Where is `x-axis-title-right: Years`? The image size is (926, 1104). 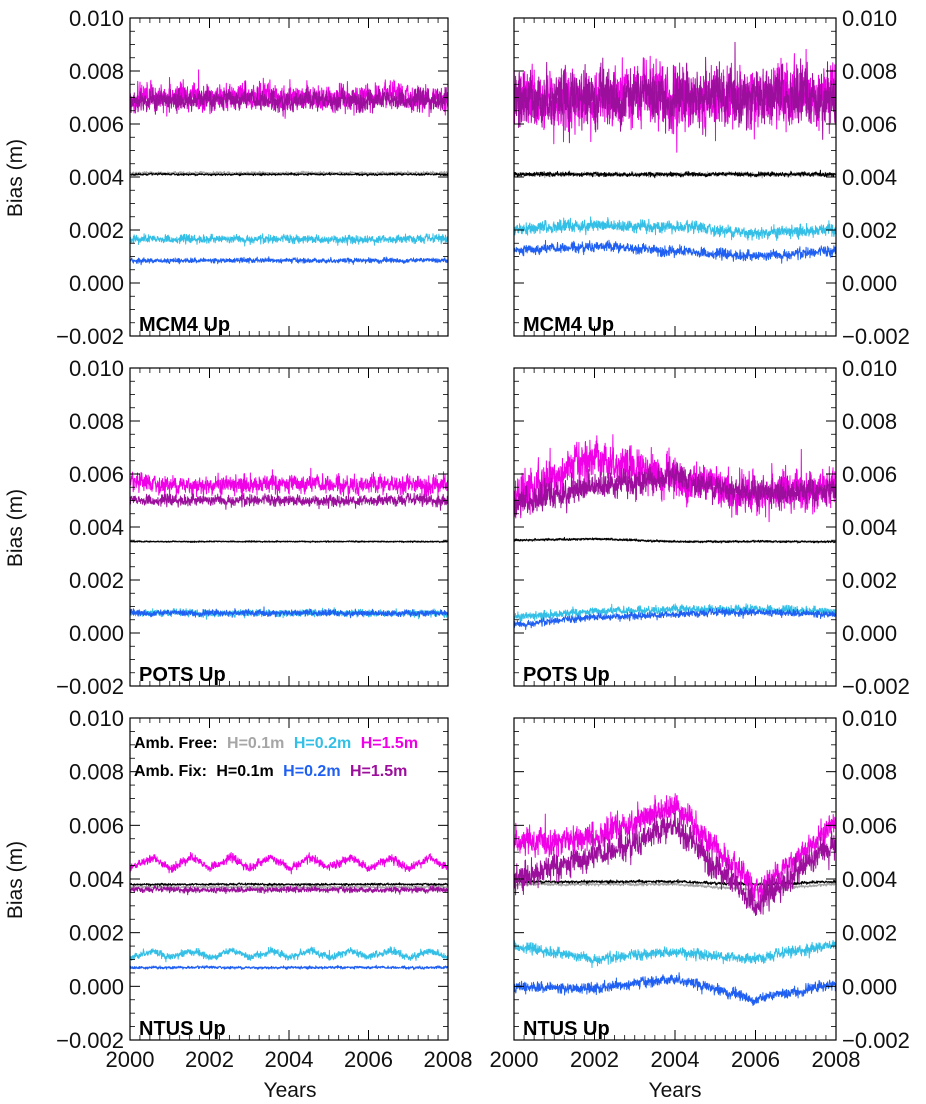 x-axis-title-right: Years is located at coordinates (675, 1090).